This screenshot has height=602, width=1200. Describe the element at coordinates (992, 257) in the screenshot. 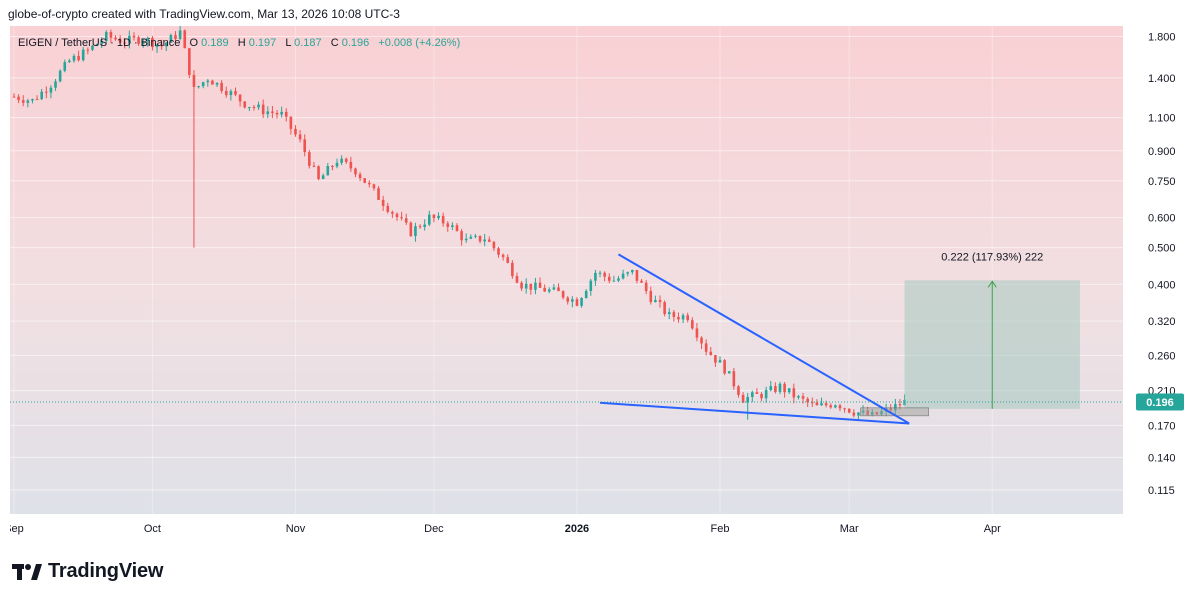

I see `target-label: 0.222 (117.93%) 222` at that location.